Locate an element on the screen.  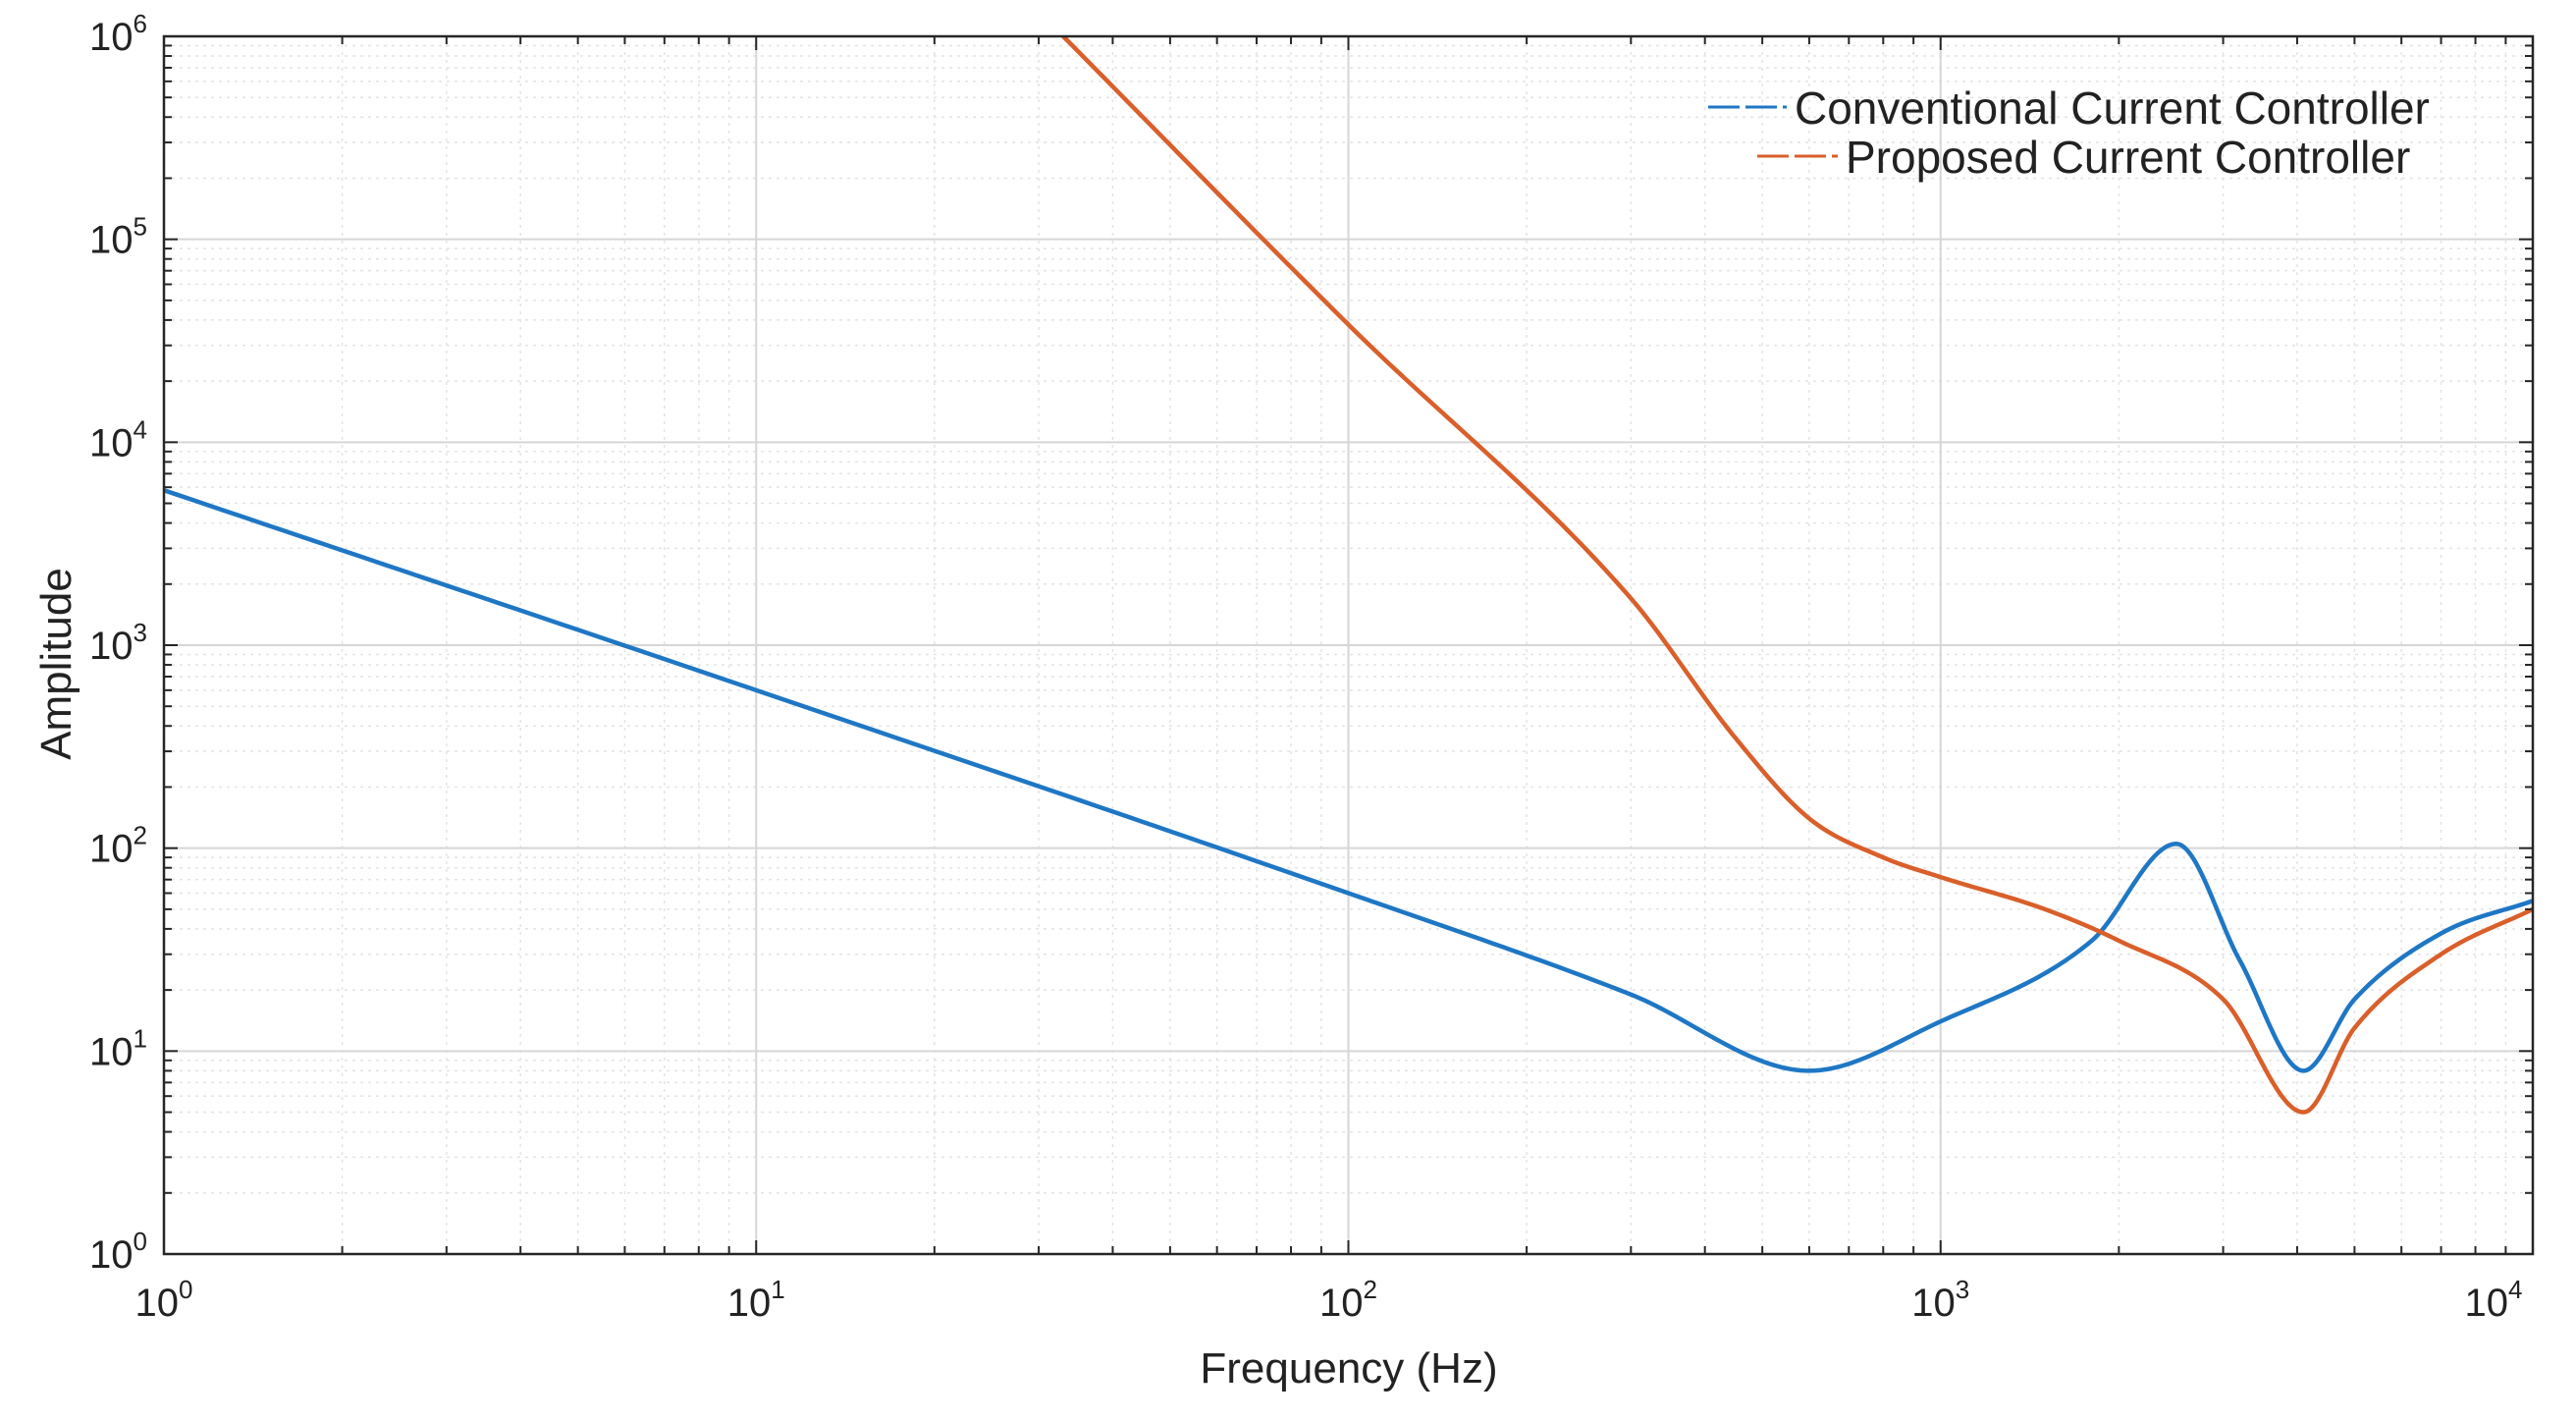
y-tick-label: 10⁵ is located at coordinates (118, 237).